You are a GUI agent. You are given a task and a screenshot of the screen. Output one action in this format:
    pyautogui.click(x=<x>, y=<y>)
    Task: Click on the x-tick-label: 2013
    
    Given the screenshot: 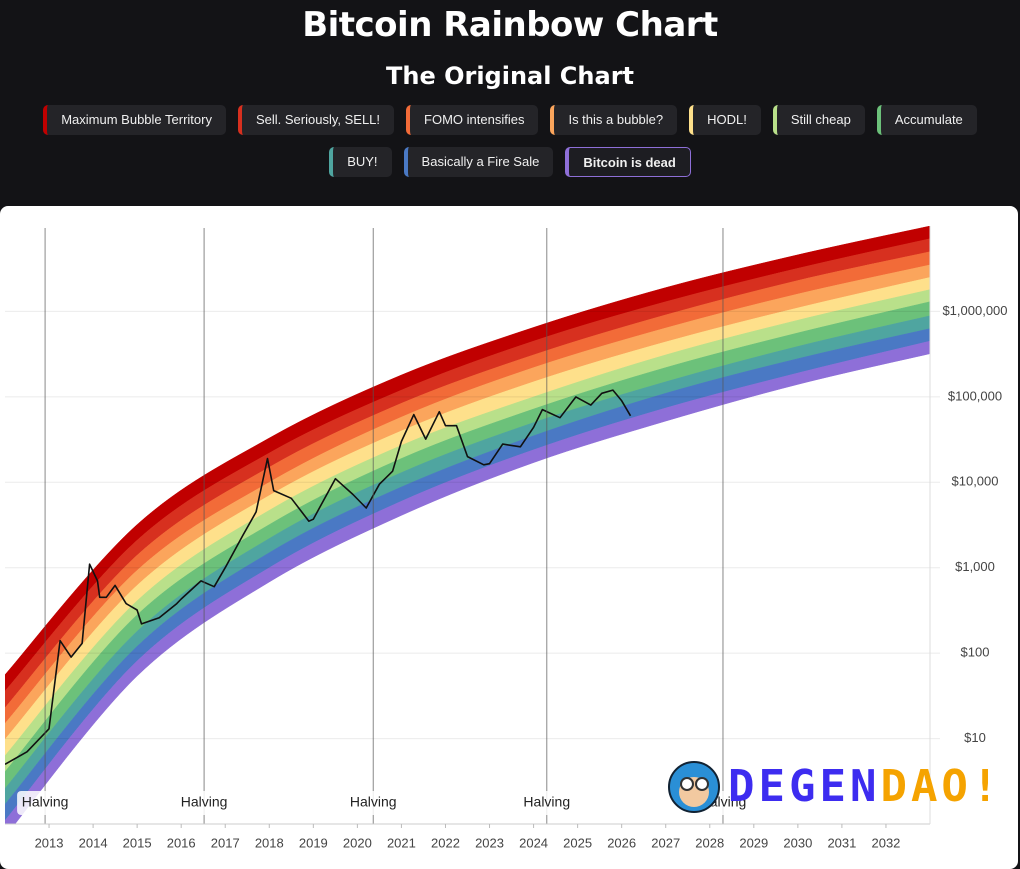 What is the action you would take?
    pyautogui.click(x=49, y=842)
    